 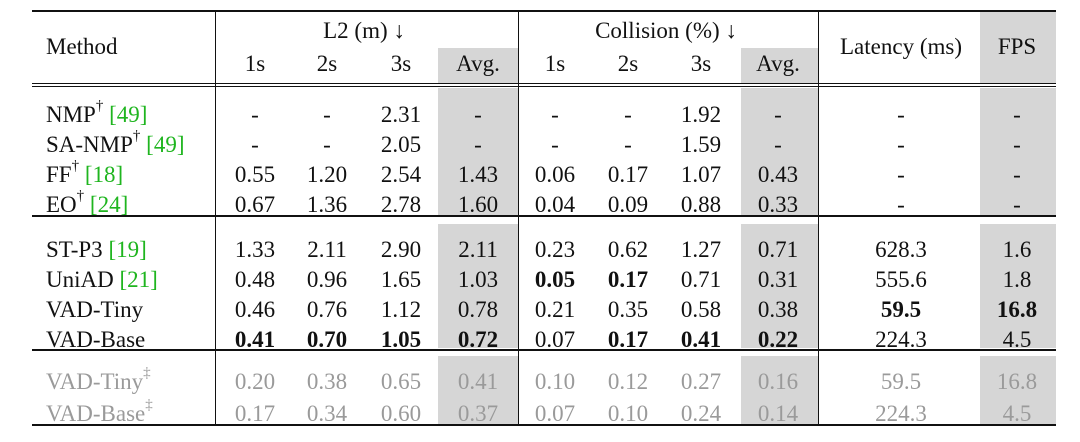 I want to click on citation-link: [18], so click(x=104, y=174).